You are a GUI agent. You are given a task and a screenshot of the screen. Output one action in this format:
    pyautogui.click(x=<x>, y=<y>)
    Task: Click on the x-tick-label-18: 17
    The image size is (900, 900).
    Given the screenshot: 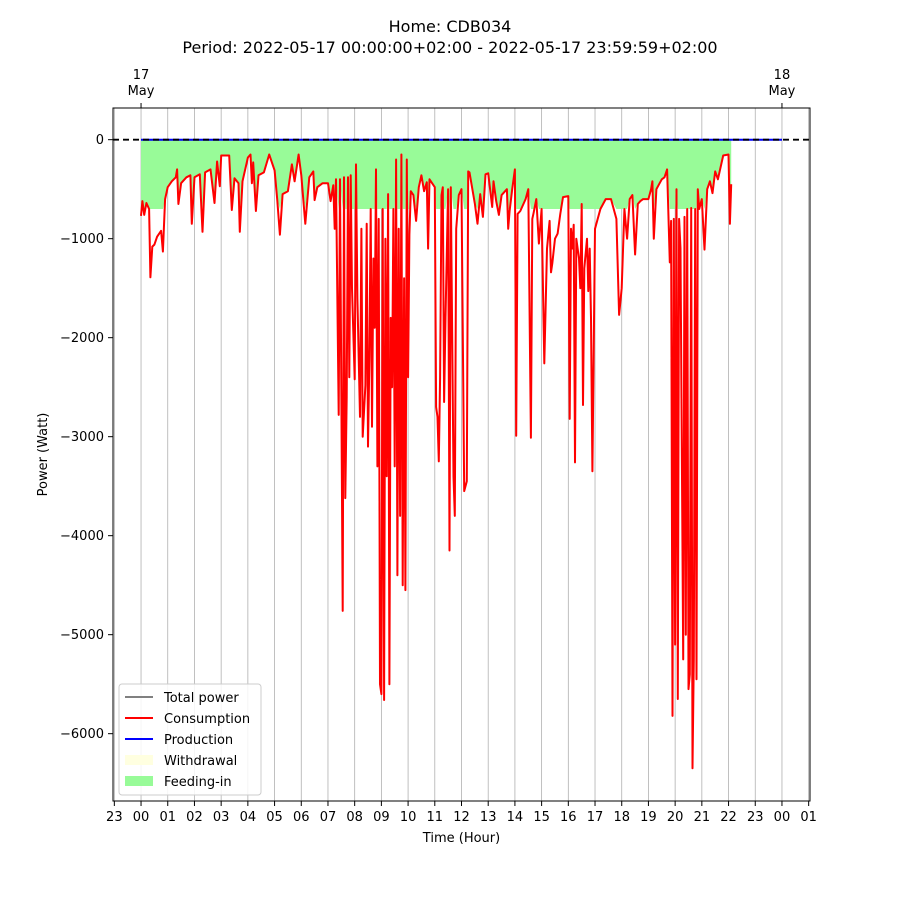 What is the action you would take?
    pyautogui.click(x=595, y=817)
    